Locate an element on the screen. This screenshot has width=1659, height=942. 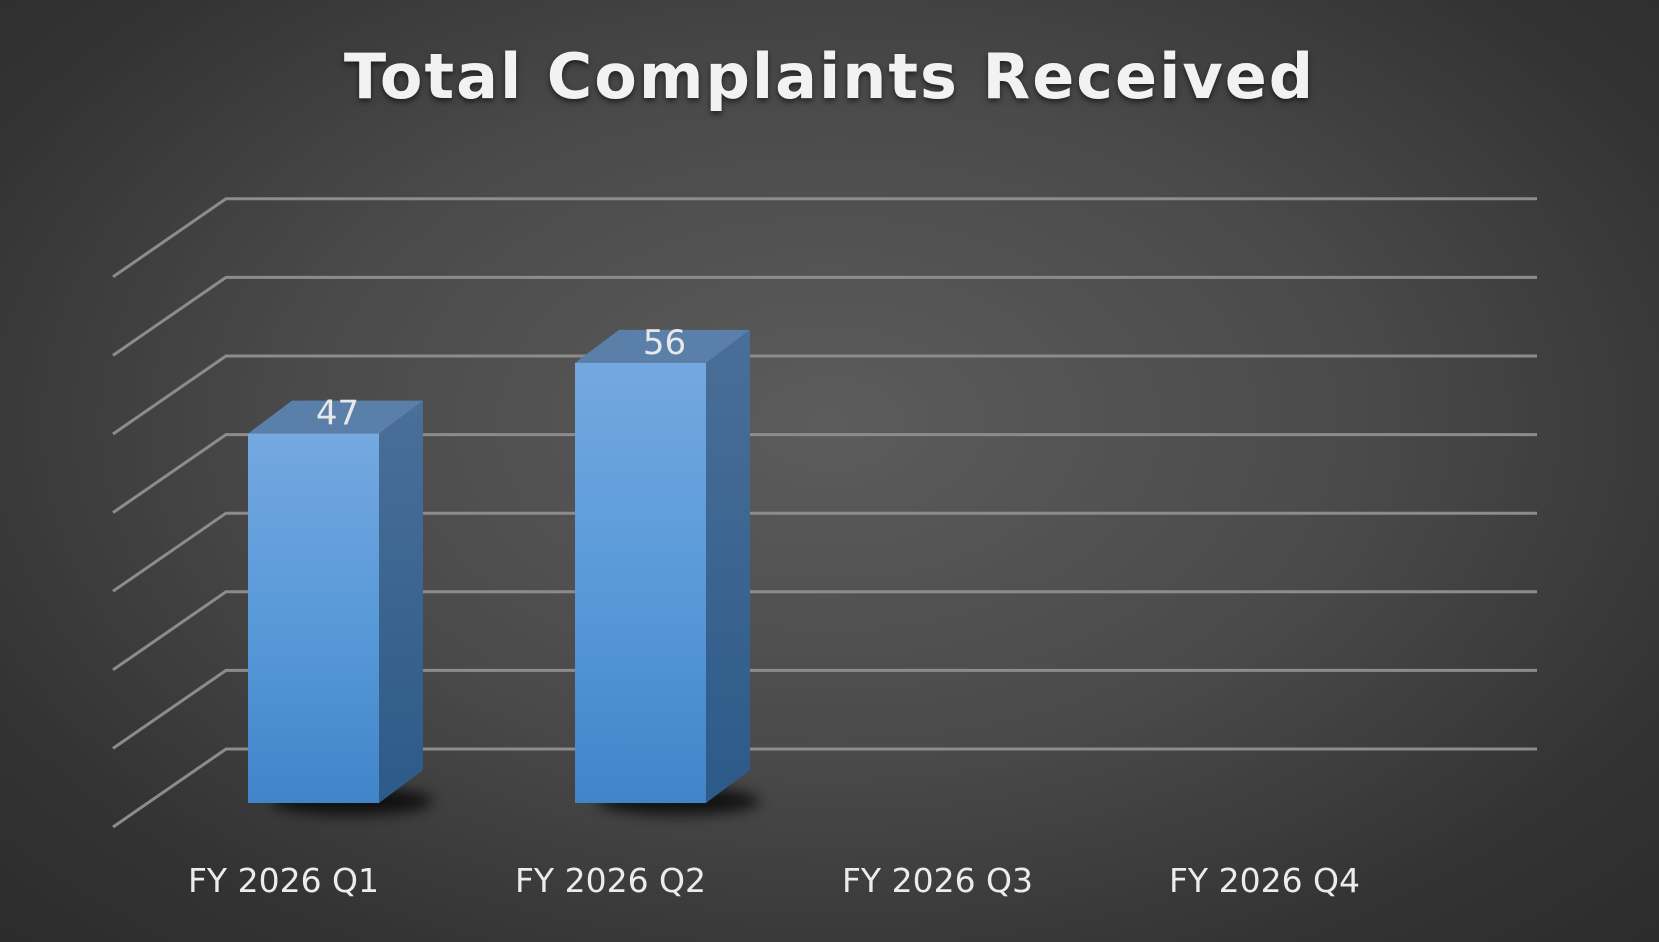
data-labels: 47 56 is located at coordinates (501, 378).